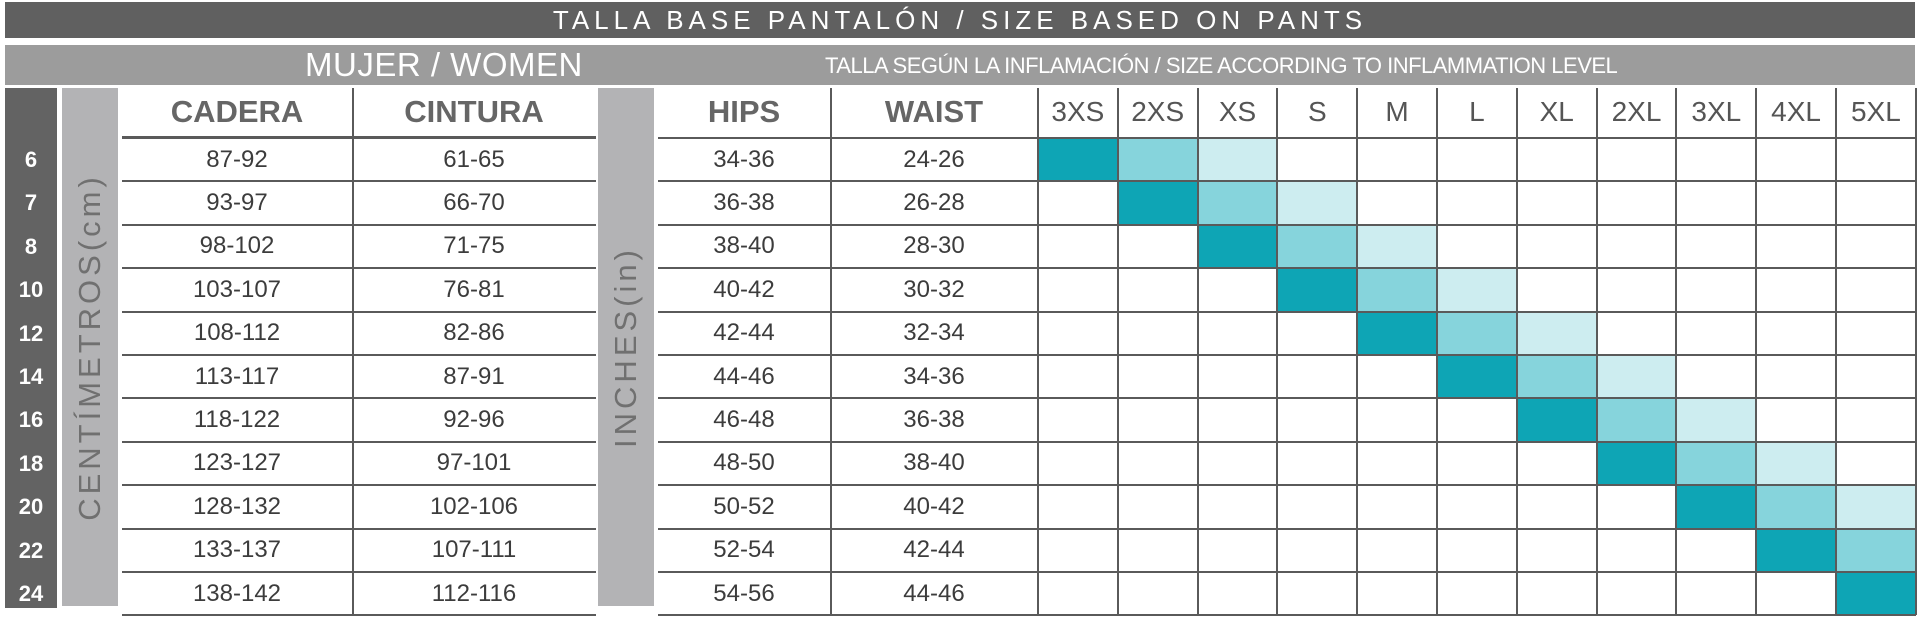 This screenshot has height=618, width=1920. I want to click on inches-label: INCHES(in), so click(626, 347).